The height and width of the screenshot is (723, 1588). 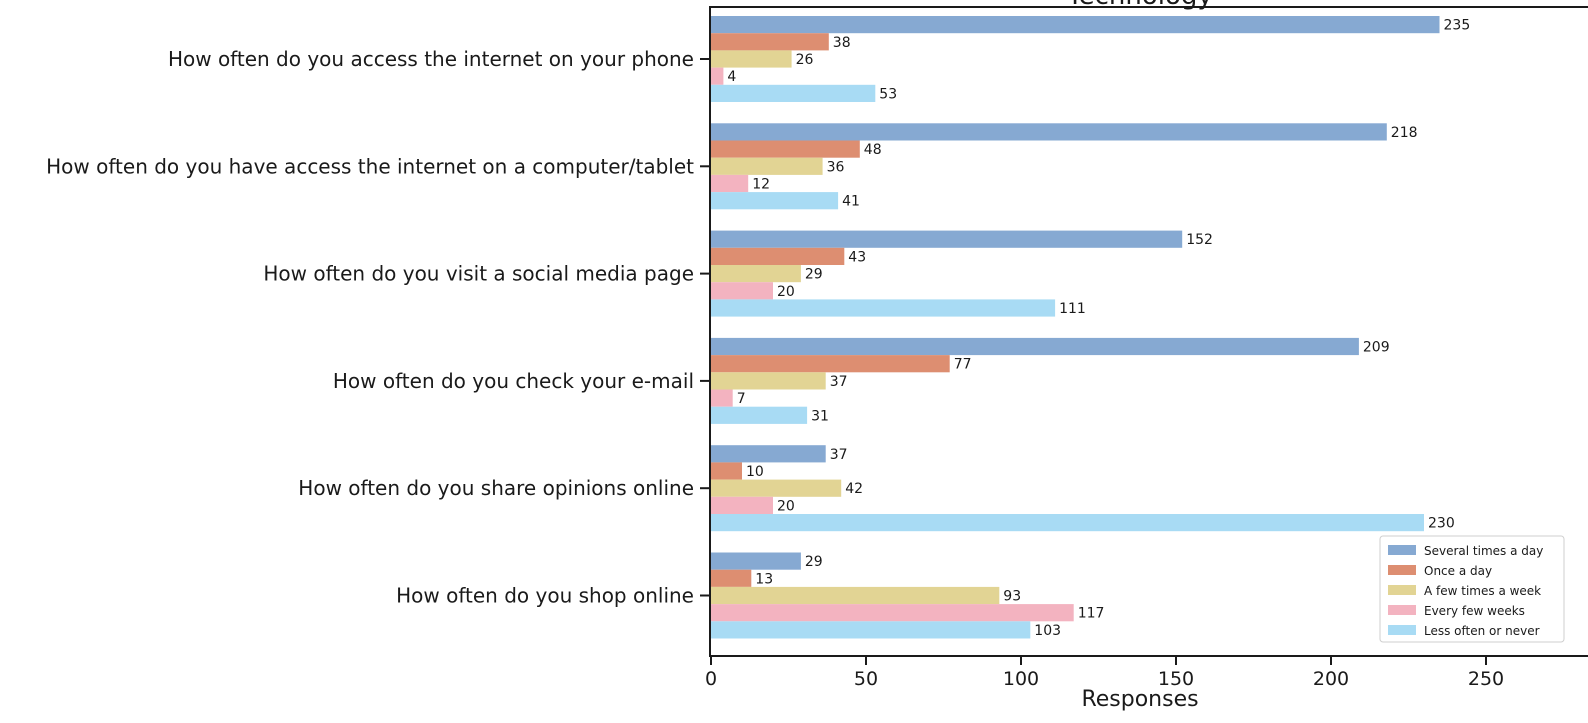 What do you see at coordinates (866, 679) in the screenshot?
I see `x-tick-label: 50` at bounding box center [866, 679].